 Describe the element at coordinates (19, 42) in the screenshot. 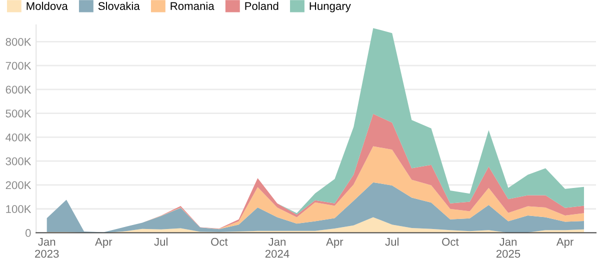

I see `y-tick-label: 800K` at that location.